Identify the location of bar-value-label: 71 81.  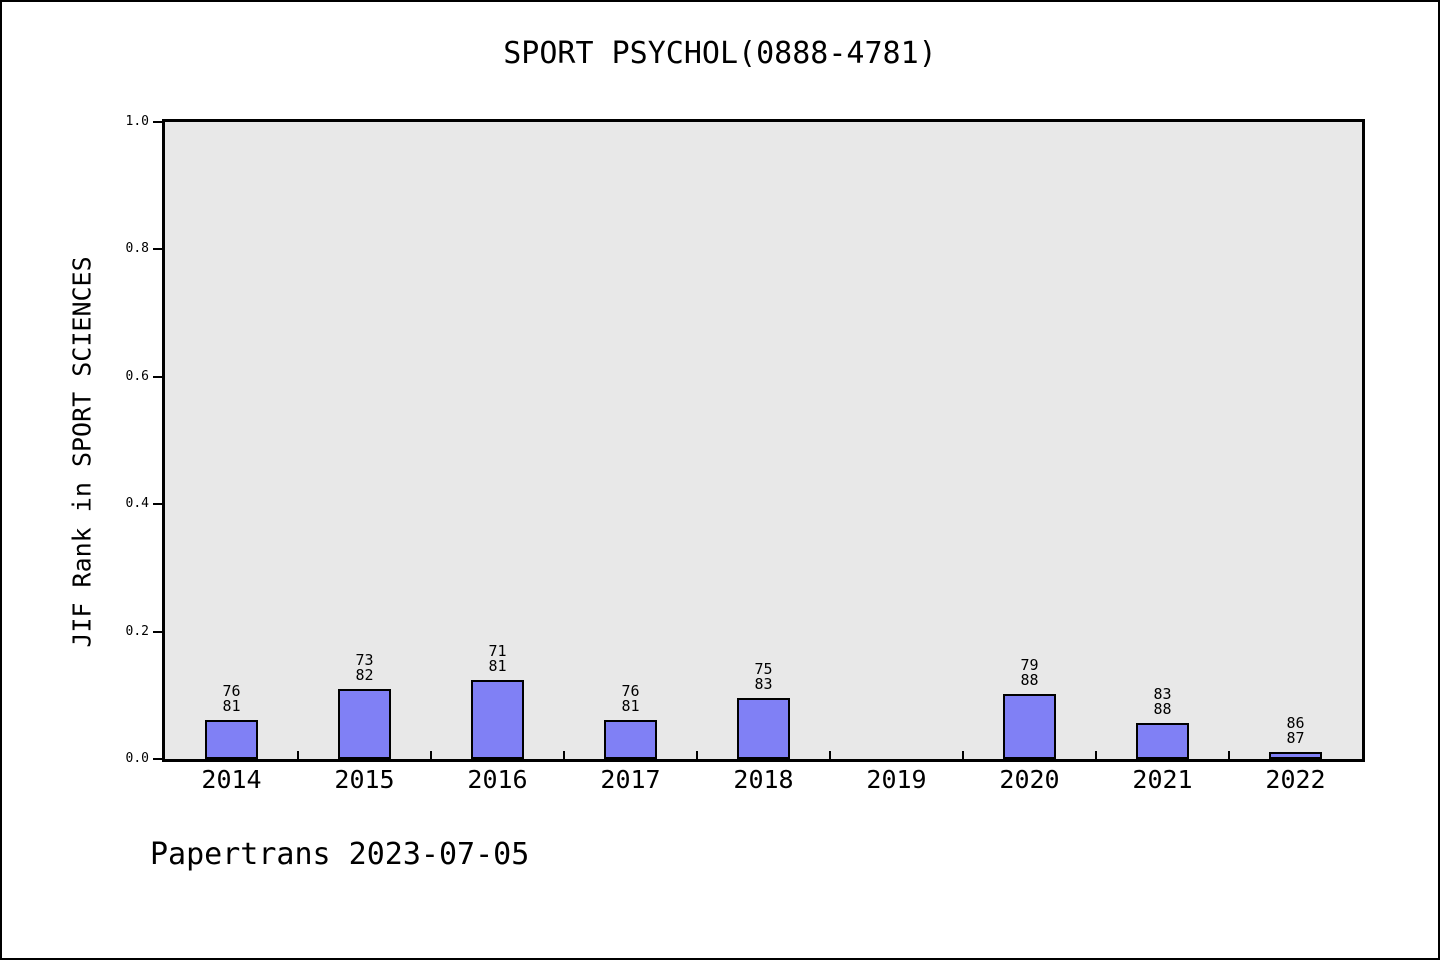
(498, 659).